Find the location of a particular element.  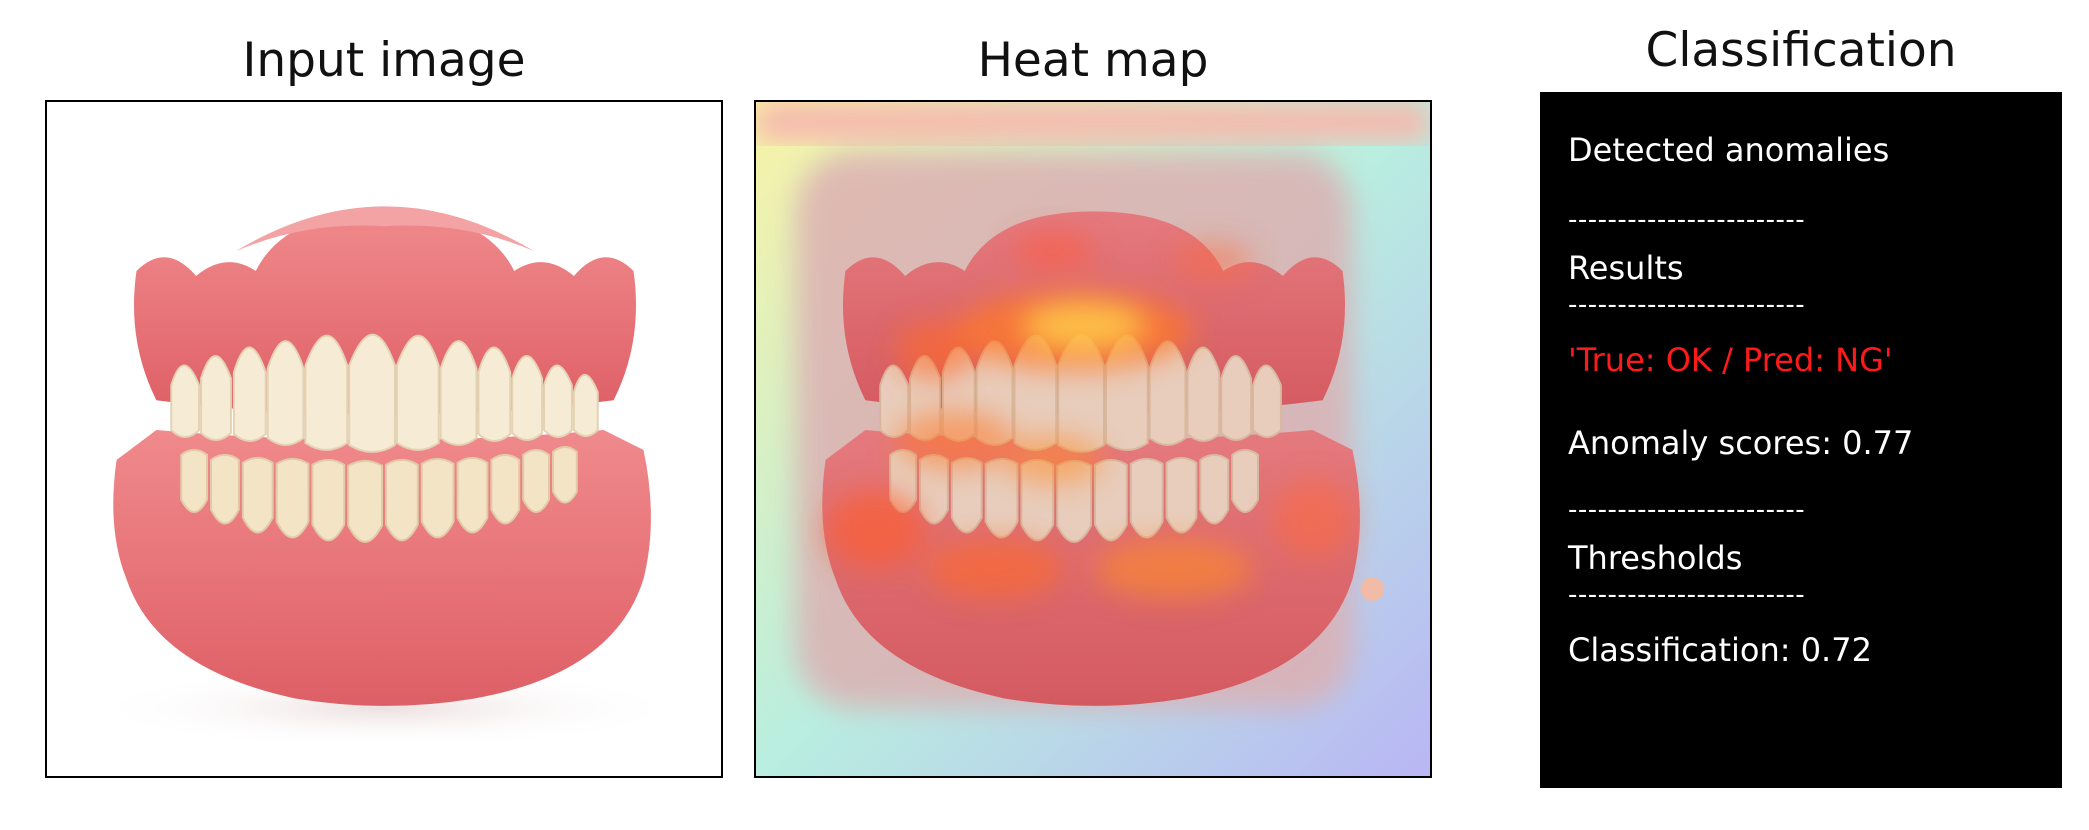

thresholds-label: Thresholds is located at coordinates (1655, 558).